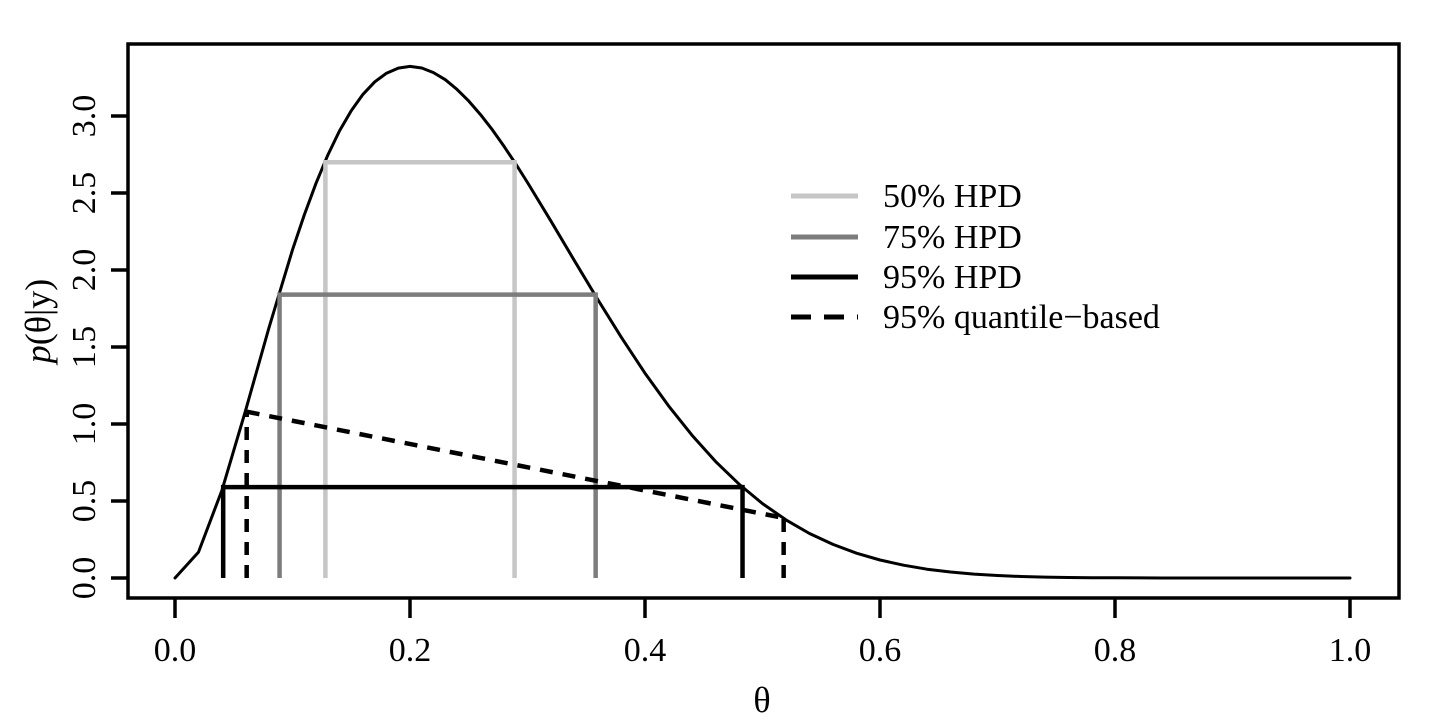 The image size is (1442, 728). I want to click on y-tick-label: 2.0, so click(84, 270).